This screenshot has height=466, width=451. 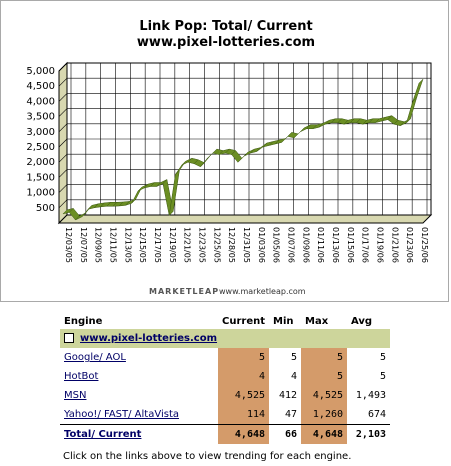 I want to click on x-tick-label: 01/17/06, so click(x=365, y=245).